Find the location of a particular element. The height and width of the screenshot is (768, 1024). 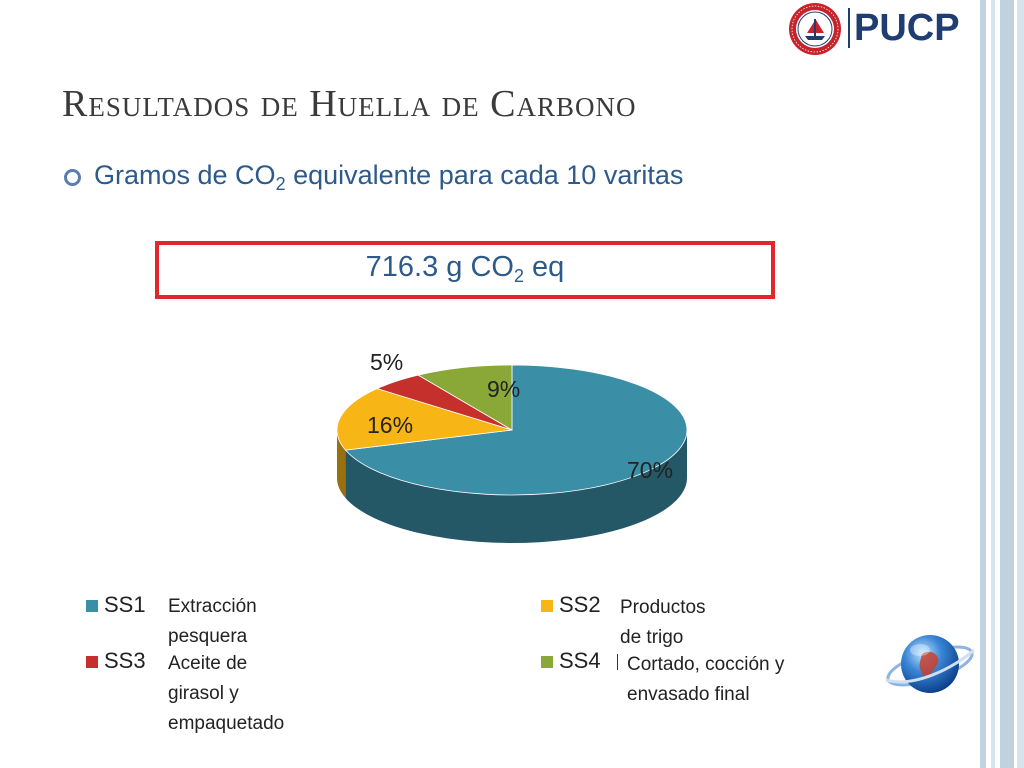

total-value-unit: eq is located at coordinates (544, 267).